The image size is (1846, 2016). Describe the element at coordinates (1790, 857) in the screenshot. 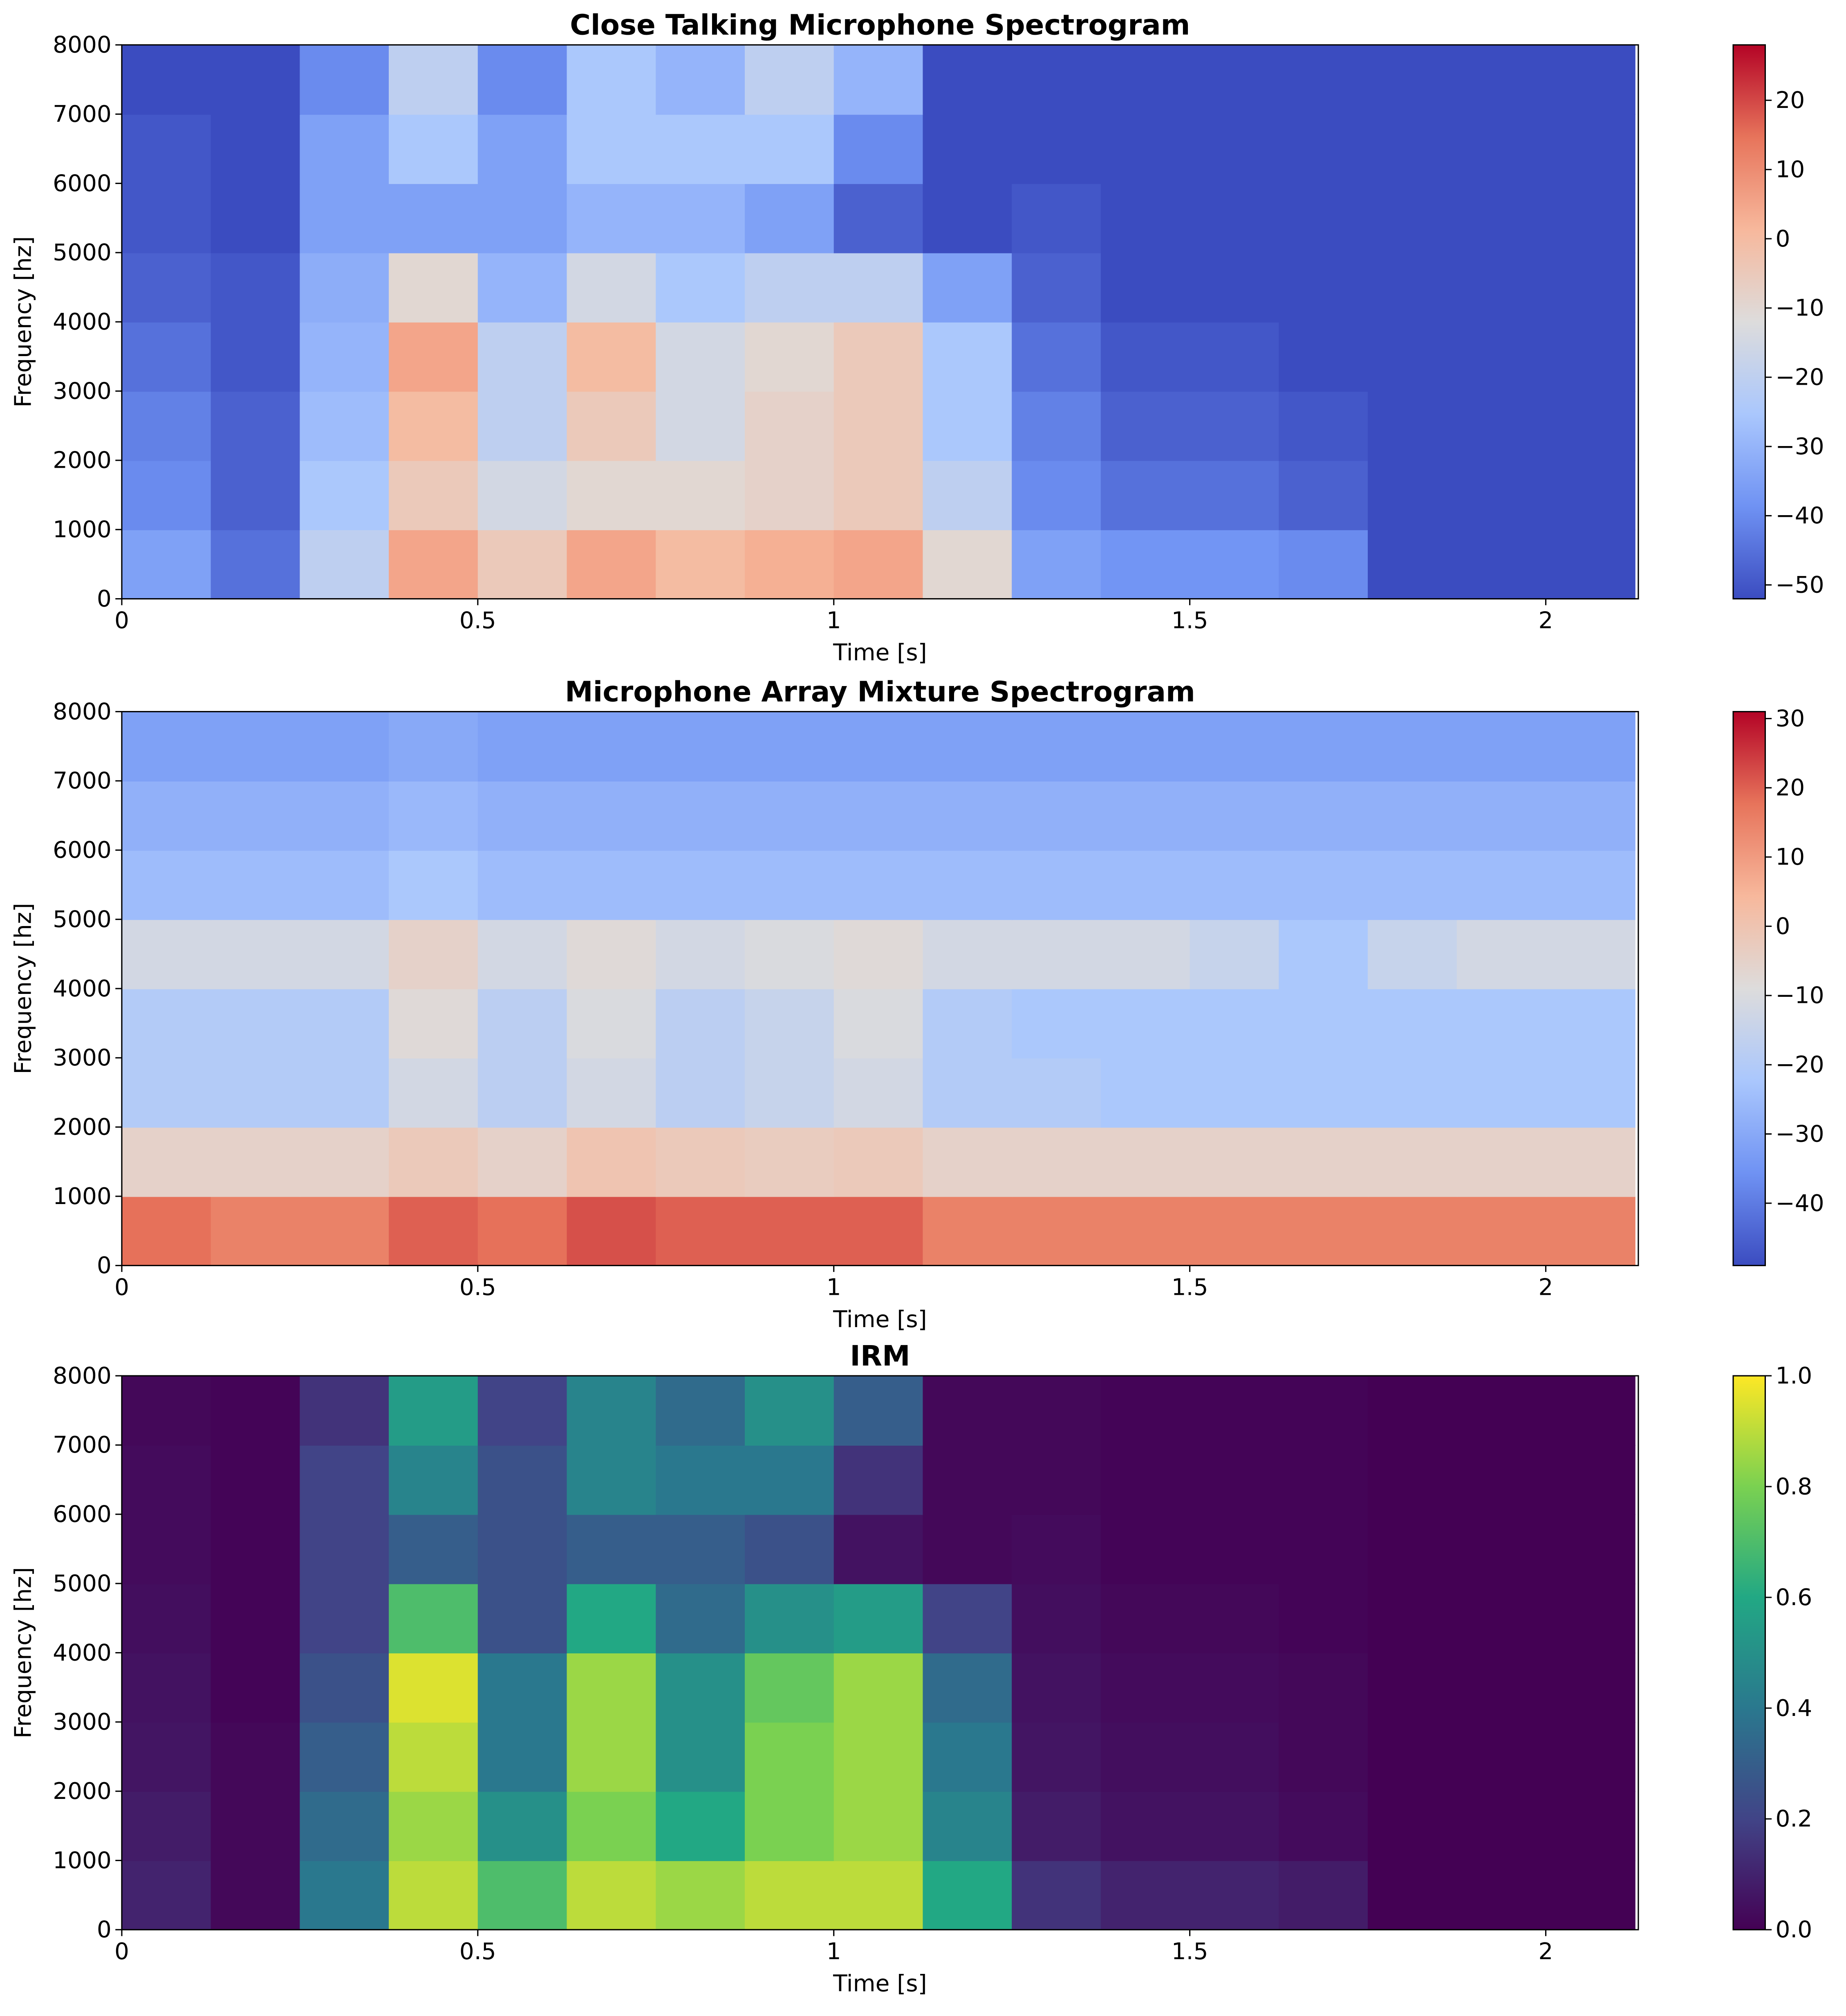

I see `colorbar-tick-label: 10` at that location.